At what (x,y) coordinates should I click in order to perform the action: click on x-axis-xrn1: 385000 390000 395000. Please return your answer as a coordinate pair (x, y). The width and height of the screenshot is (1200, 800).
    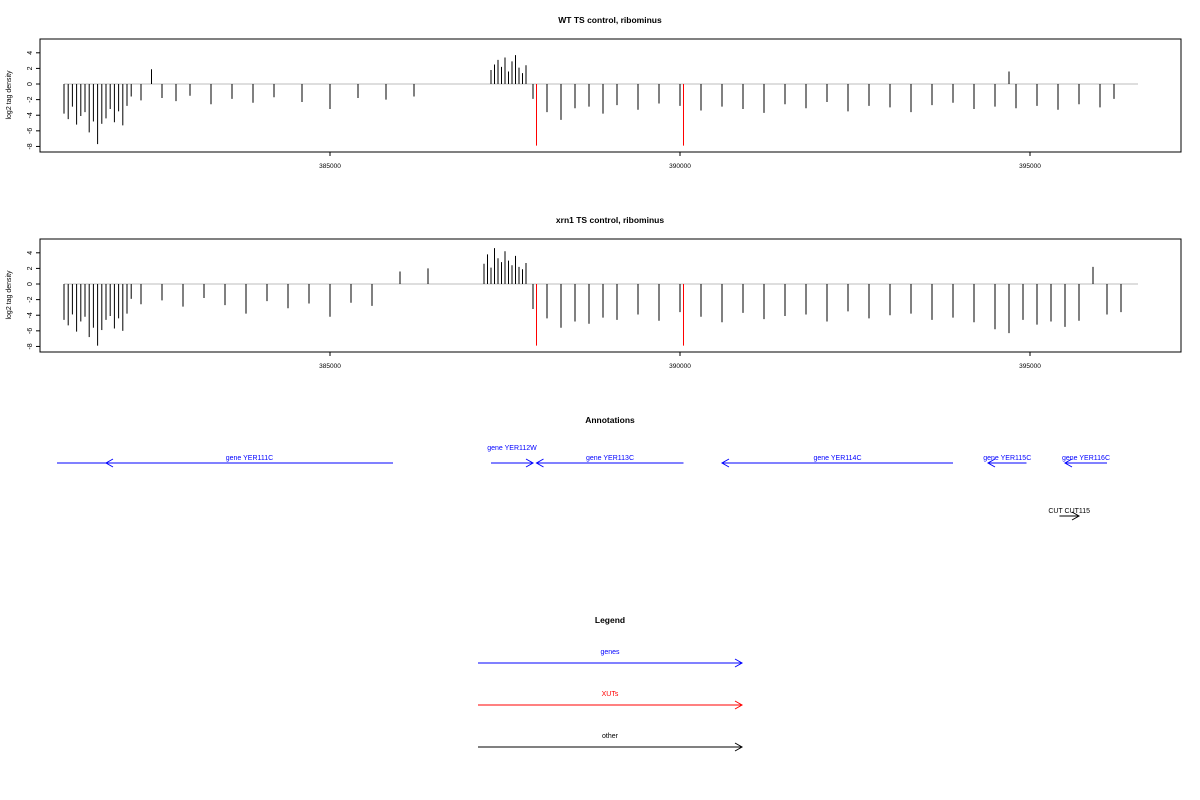
    Looking at the image, I should click on (680, 361).